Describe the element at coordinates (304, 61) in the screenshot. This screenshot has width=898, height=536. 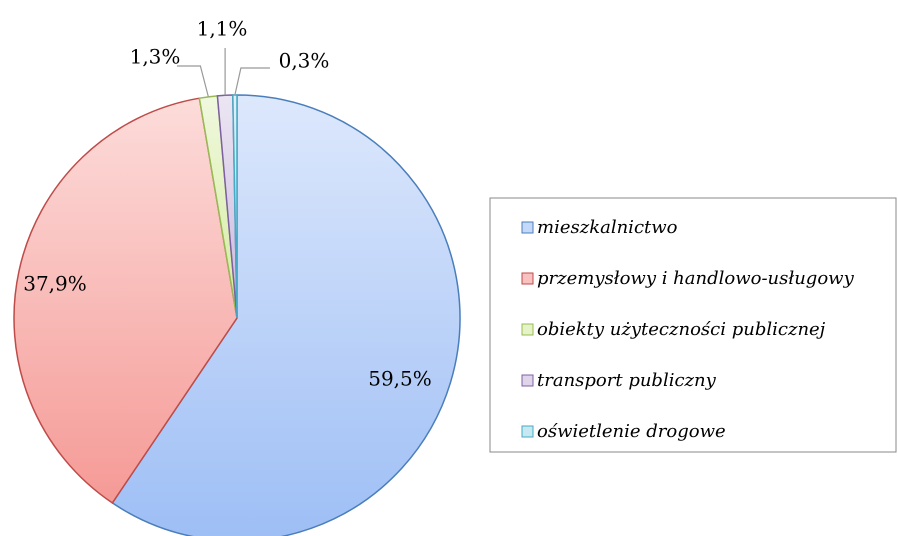
I see `data-label: 0,3%` at that location.